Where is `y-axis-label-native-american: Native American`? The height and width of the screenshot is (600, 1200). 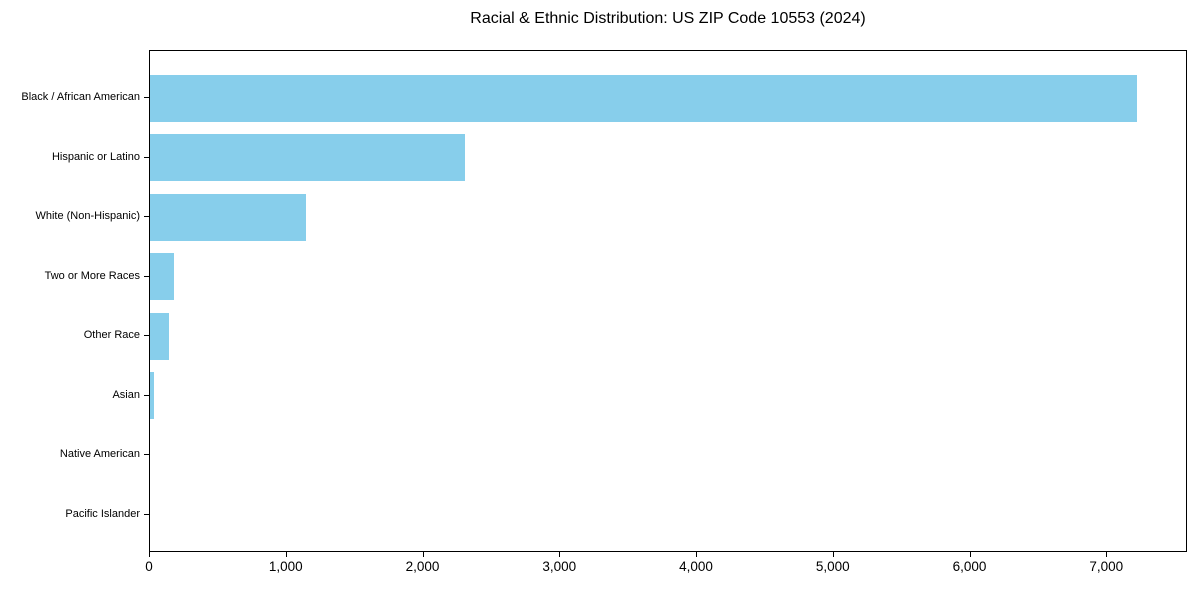
y-axis-label-native-american: Native American is located at coordinates (99, 454).